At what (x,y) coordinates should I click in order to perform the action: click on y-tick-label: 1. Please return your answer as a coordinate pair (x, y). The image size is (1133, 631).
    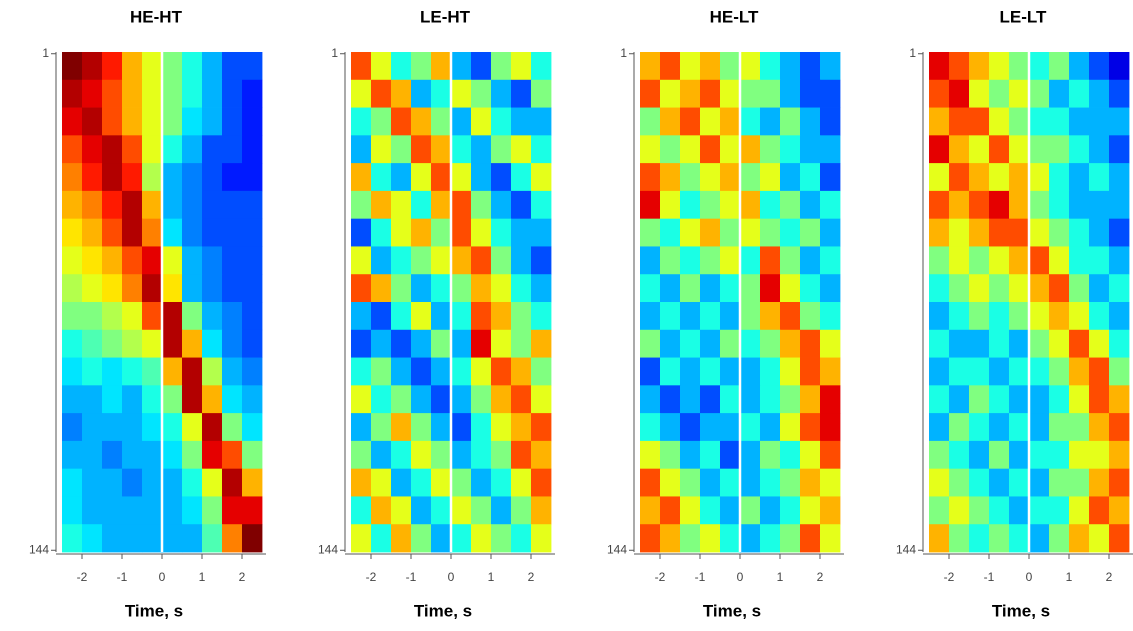
    Looking at the image, I should click on (912, 53).